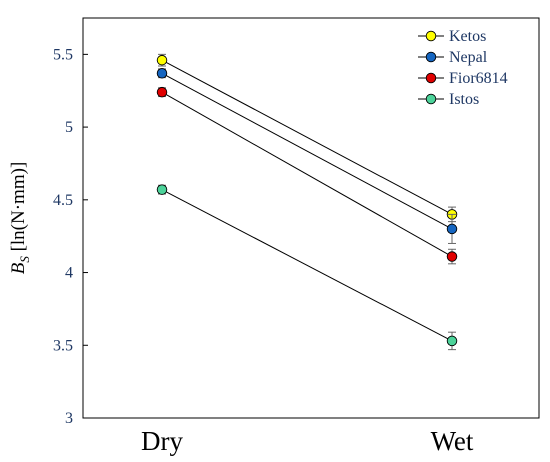 This screenshot has width=550, height=462. What do you see at coordinates (307, 441) in the screenshot?
I see `x-axis: Dry Wet` at bounding box center [307, 441].